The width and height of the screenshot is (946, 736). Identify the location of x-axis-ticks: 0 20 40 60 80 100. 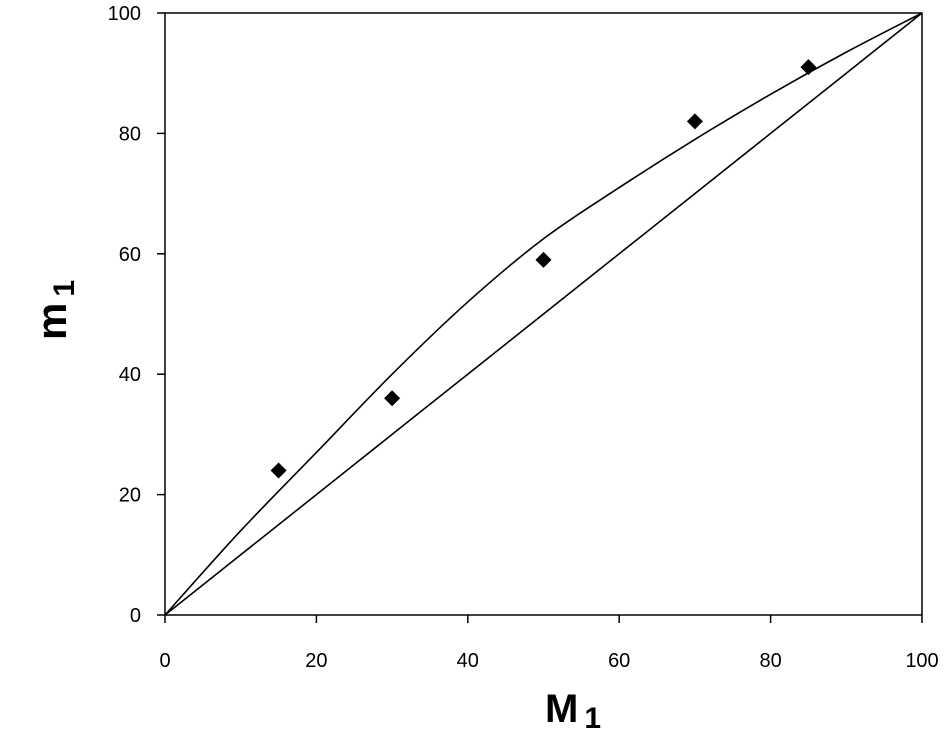
(549, 643).